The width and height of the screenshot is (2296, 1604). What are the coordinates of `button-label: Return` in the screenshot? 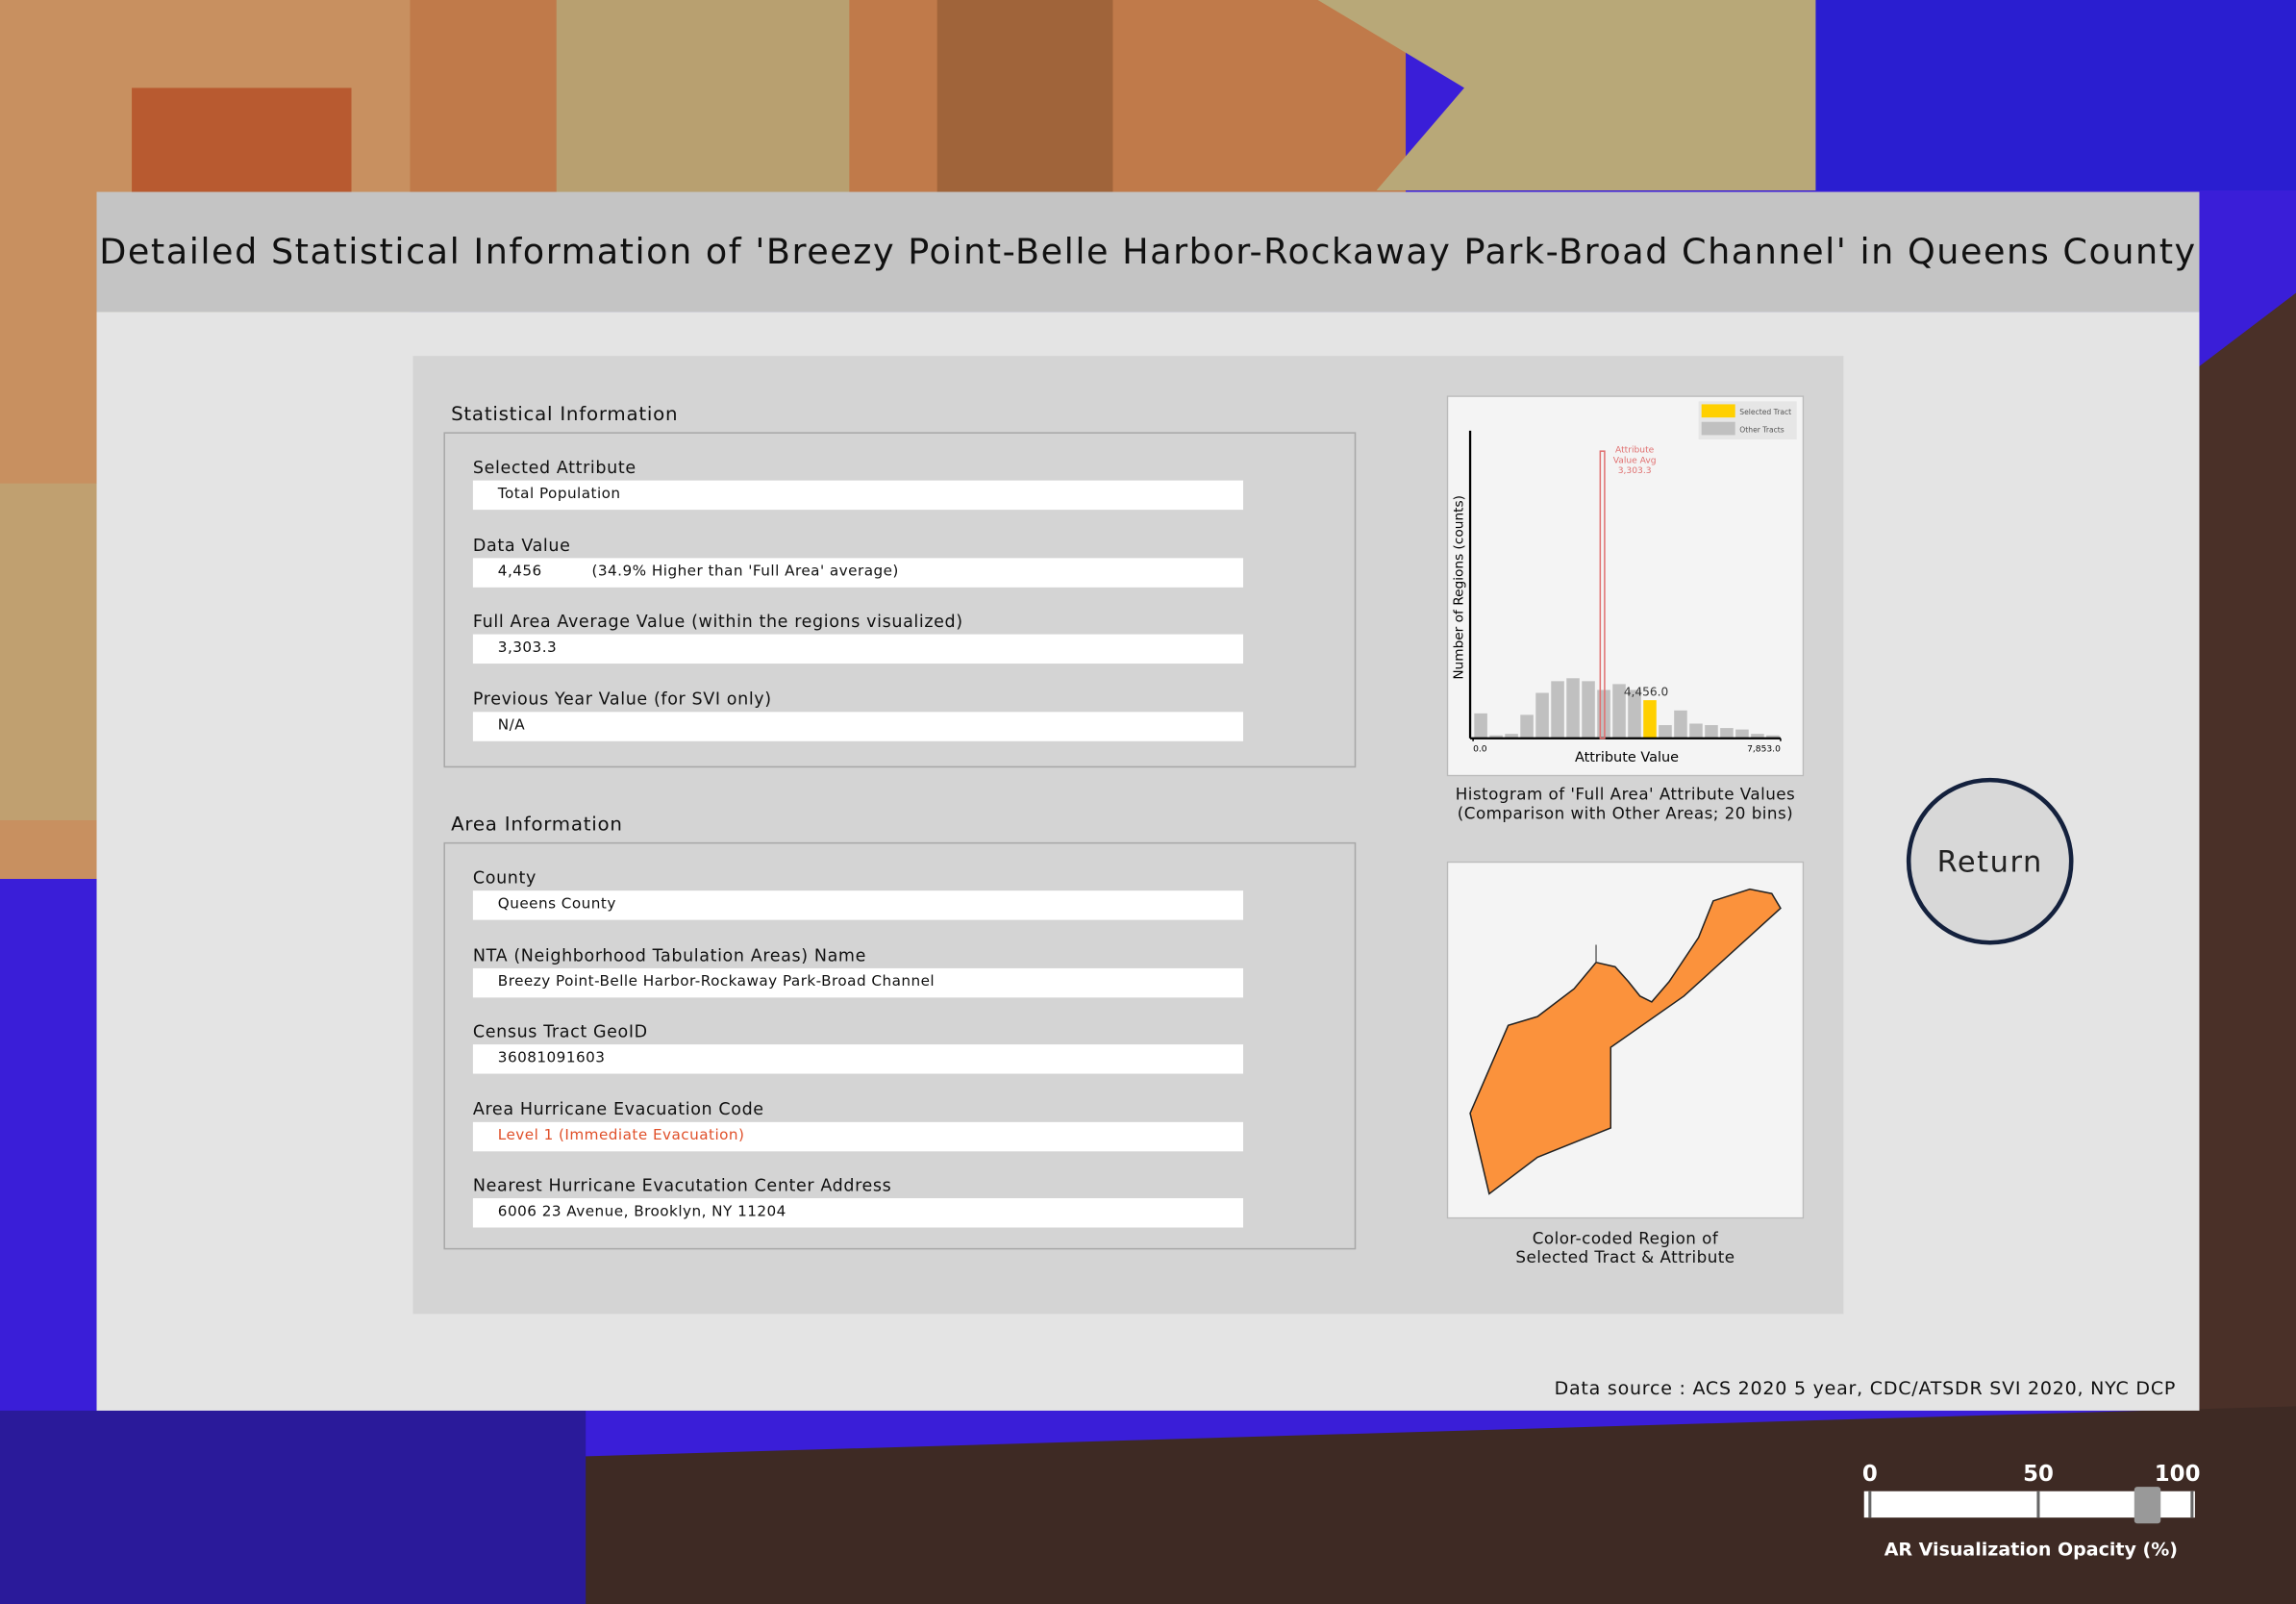 It's located at (1990, 861).